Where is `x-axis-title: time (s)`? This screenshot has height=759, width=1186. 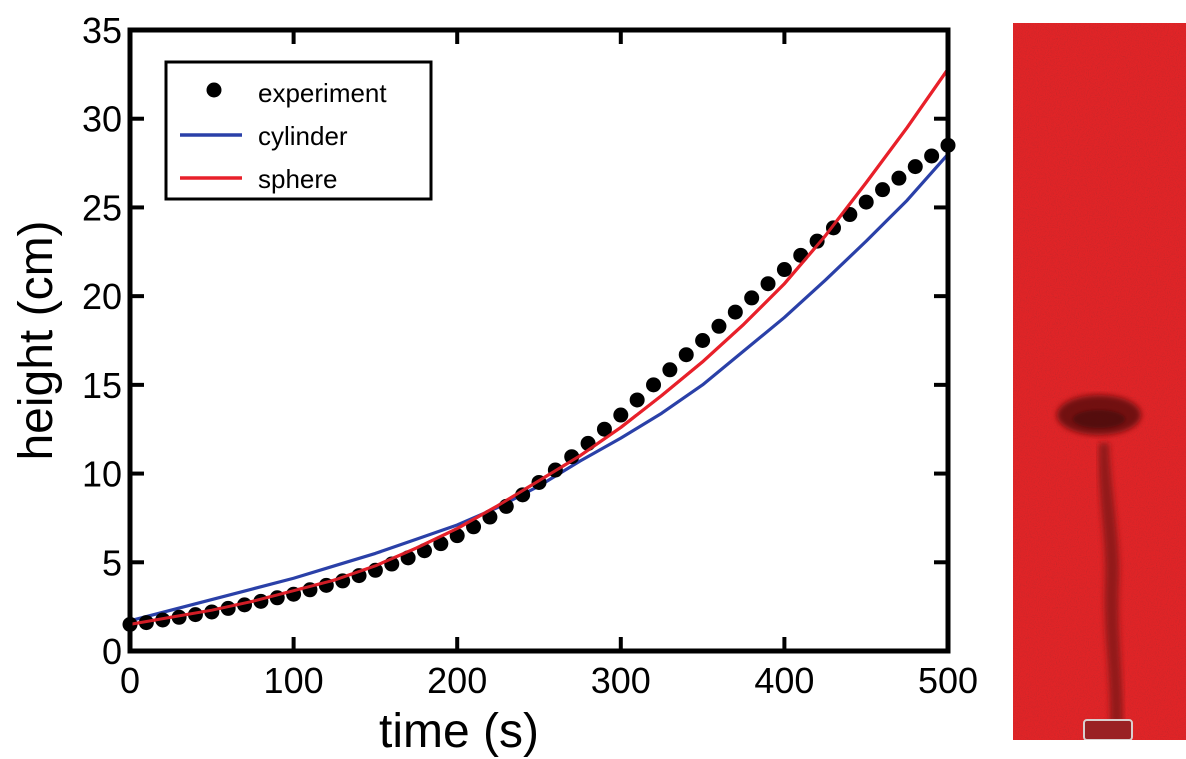 x-axis-title: time (s) is located at coordinates (459, 731).